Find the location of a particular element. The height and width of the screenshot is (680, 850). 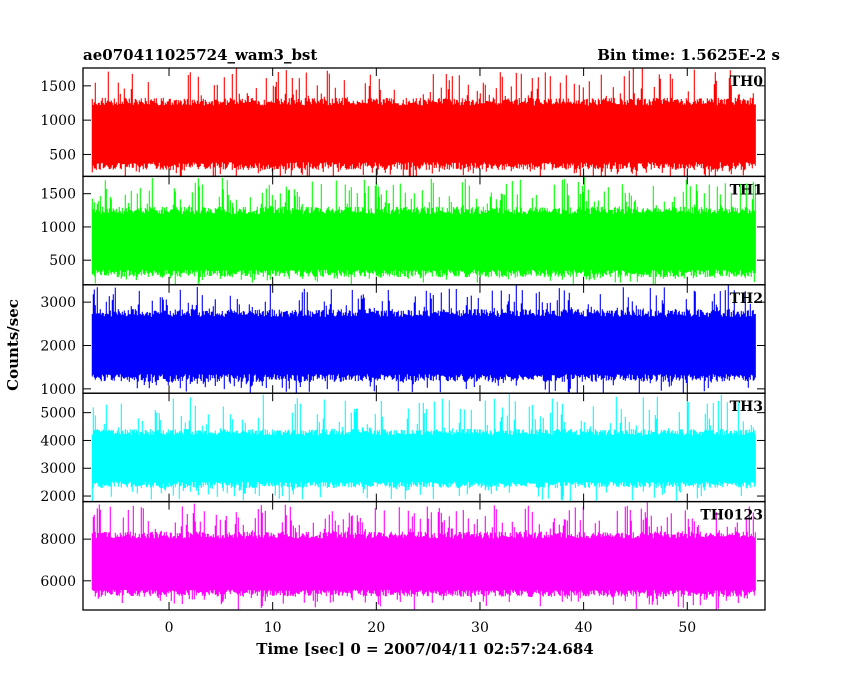

panel-th0123: 6000 8000 TH0123 is located at coordinates (403, 555).